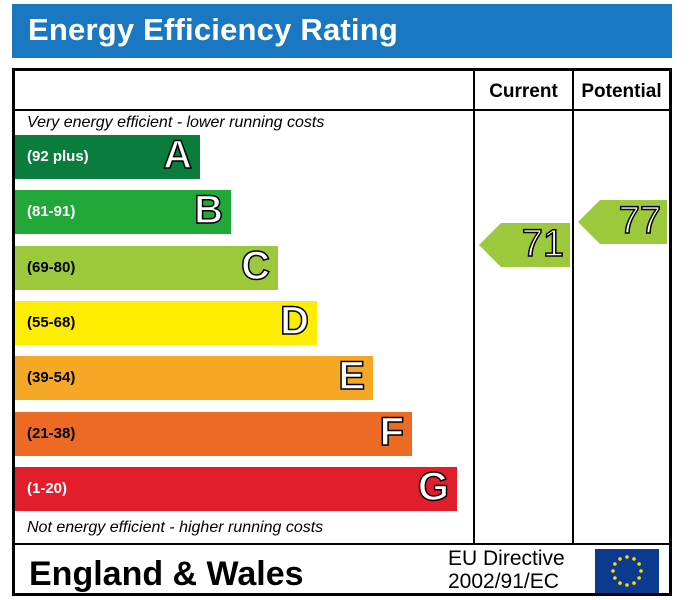 This screenshot has height=600, width=692. I want to click on band-letter: F, so click(392, 432).